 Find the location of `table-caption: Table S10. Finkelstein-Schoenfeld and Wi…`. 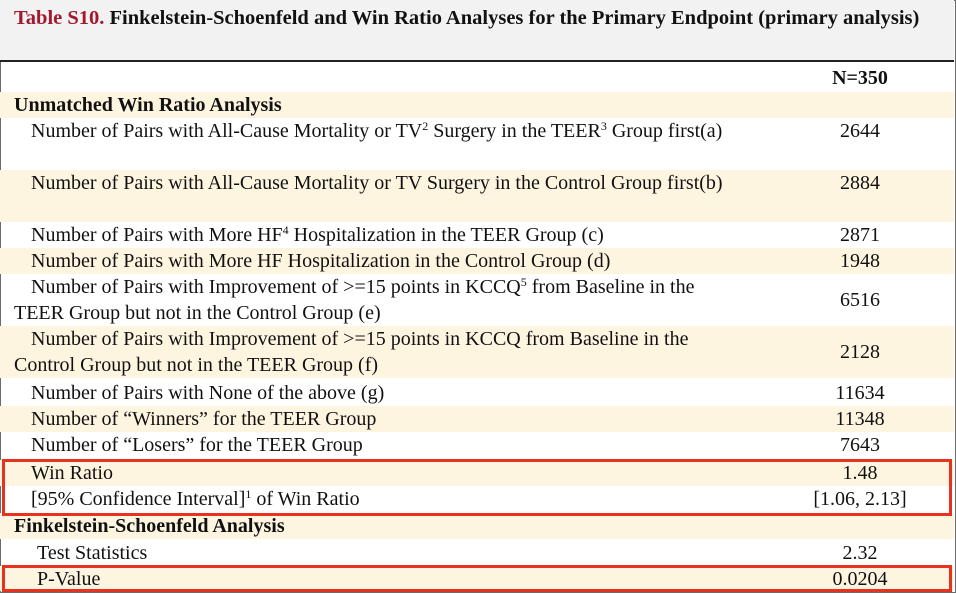

table-caption: Table S10. Finkelstein-Schoenfeld and Wi… is located at coordinates (477, 31).